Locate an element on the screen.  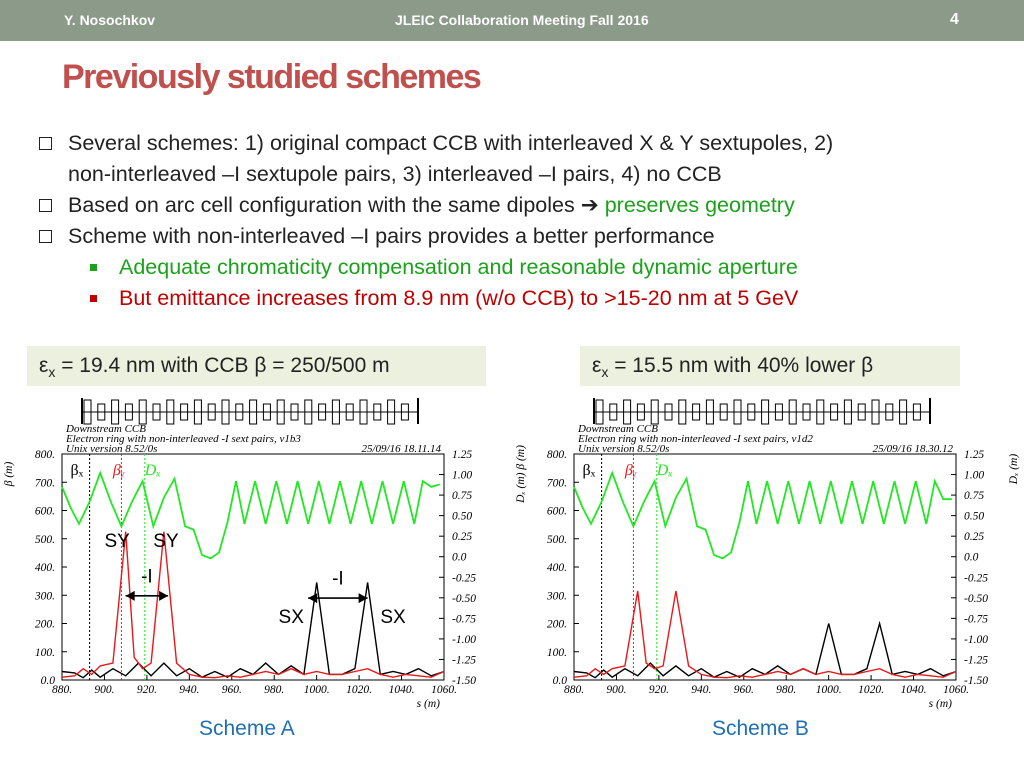
x-tick-label: 960. is located at coordinates (232, 690).